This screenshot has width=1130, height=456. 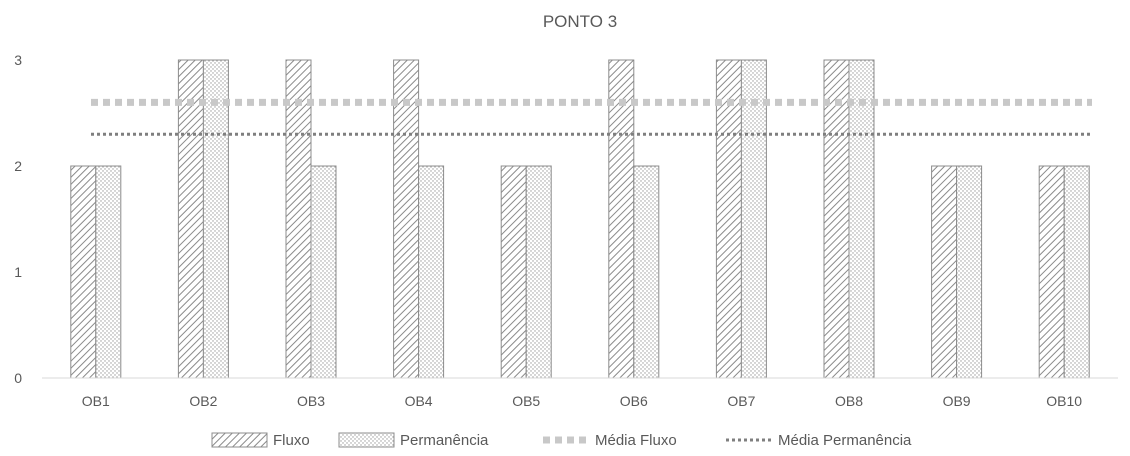 I want to click on y-axis: 0 1 2 3, so click(x=18, y=219).